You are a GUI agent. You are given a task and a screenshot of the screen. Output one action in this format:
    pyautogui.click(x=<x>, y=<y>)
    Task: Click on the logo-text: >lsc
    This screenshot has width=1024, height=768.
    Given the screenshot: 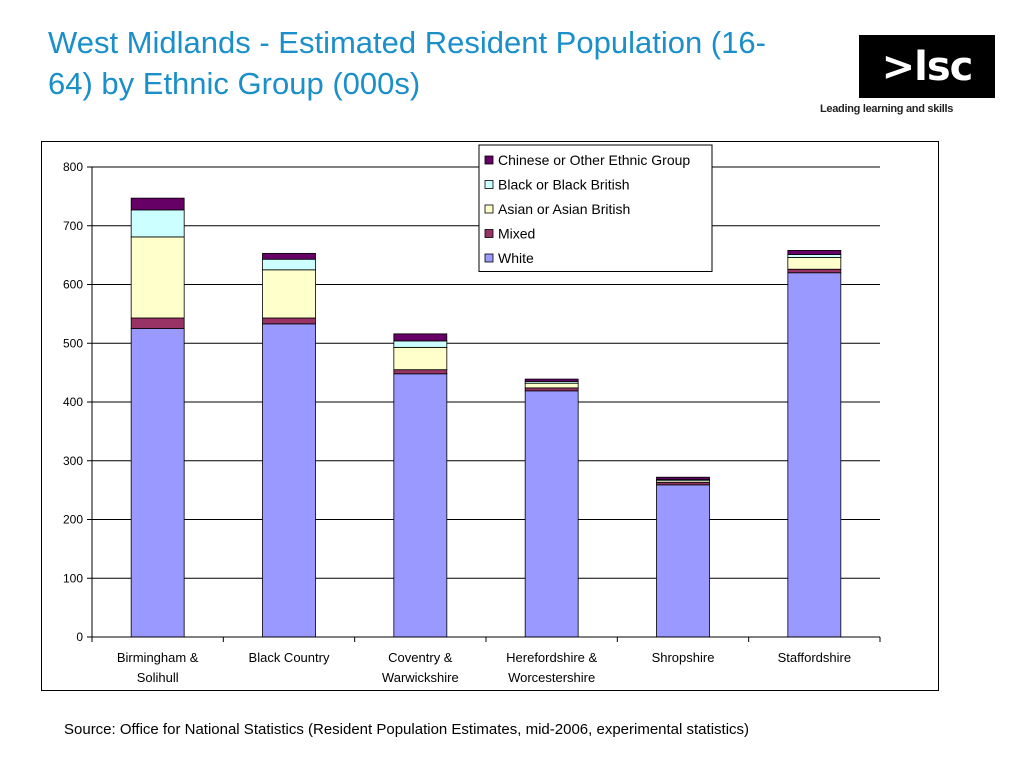 What is the action you would take?
    pyautogui.click(x=927, y=66)
    